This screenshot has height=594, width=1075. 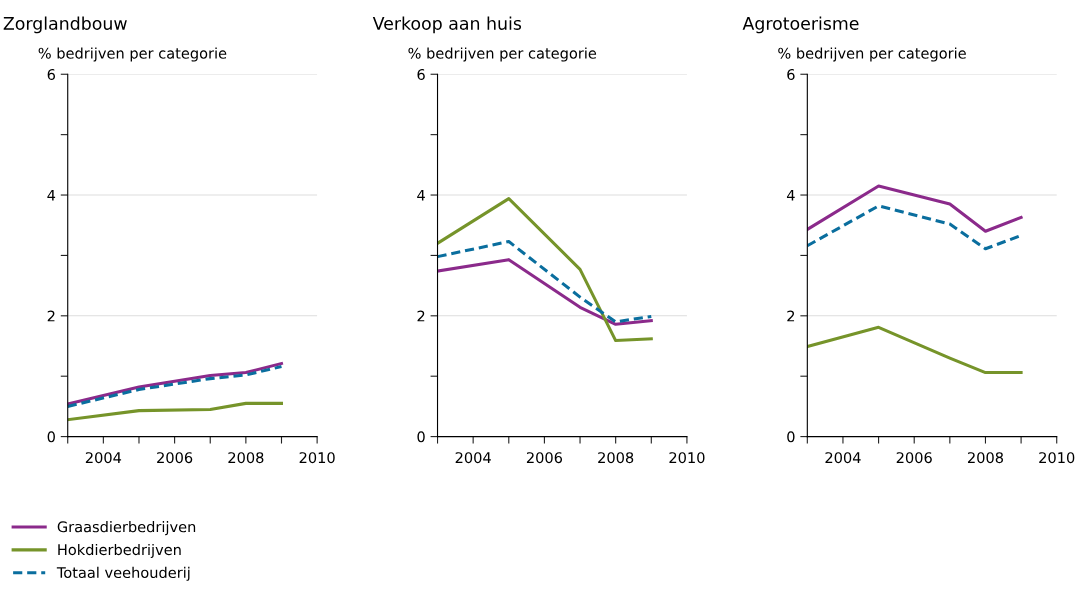 What do you see at coordinates (447, 25) in the screenshot?
I see `chart-title: Verkoop aan huis` at bounding box center [447, 25].